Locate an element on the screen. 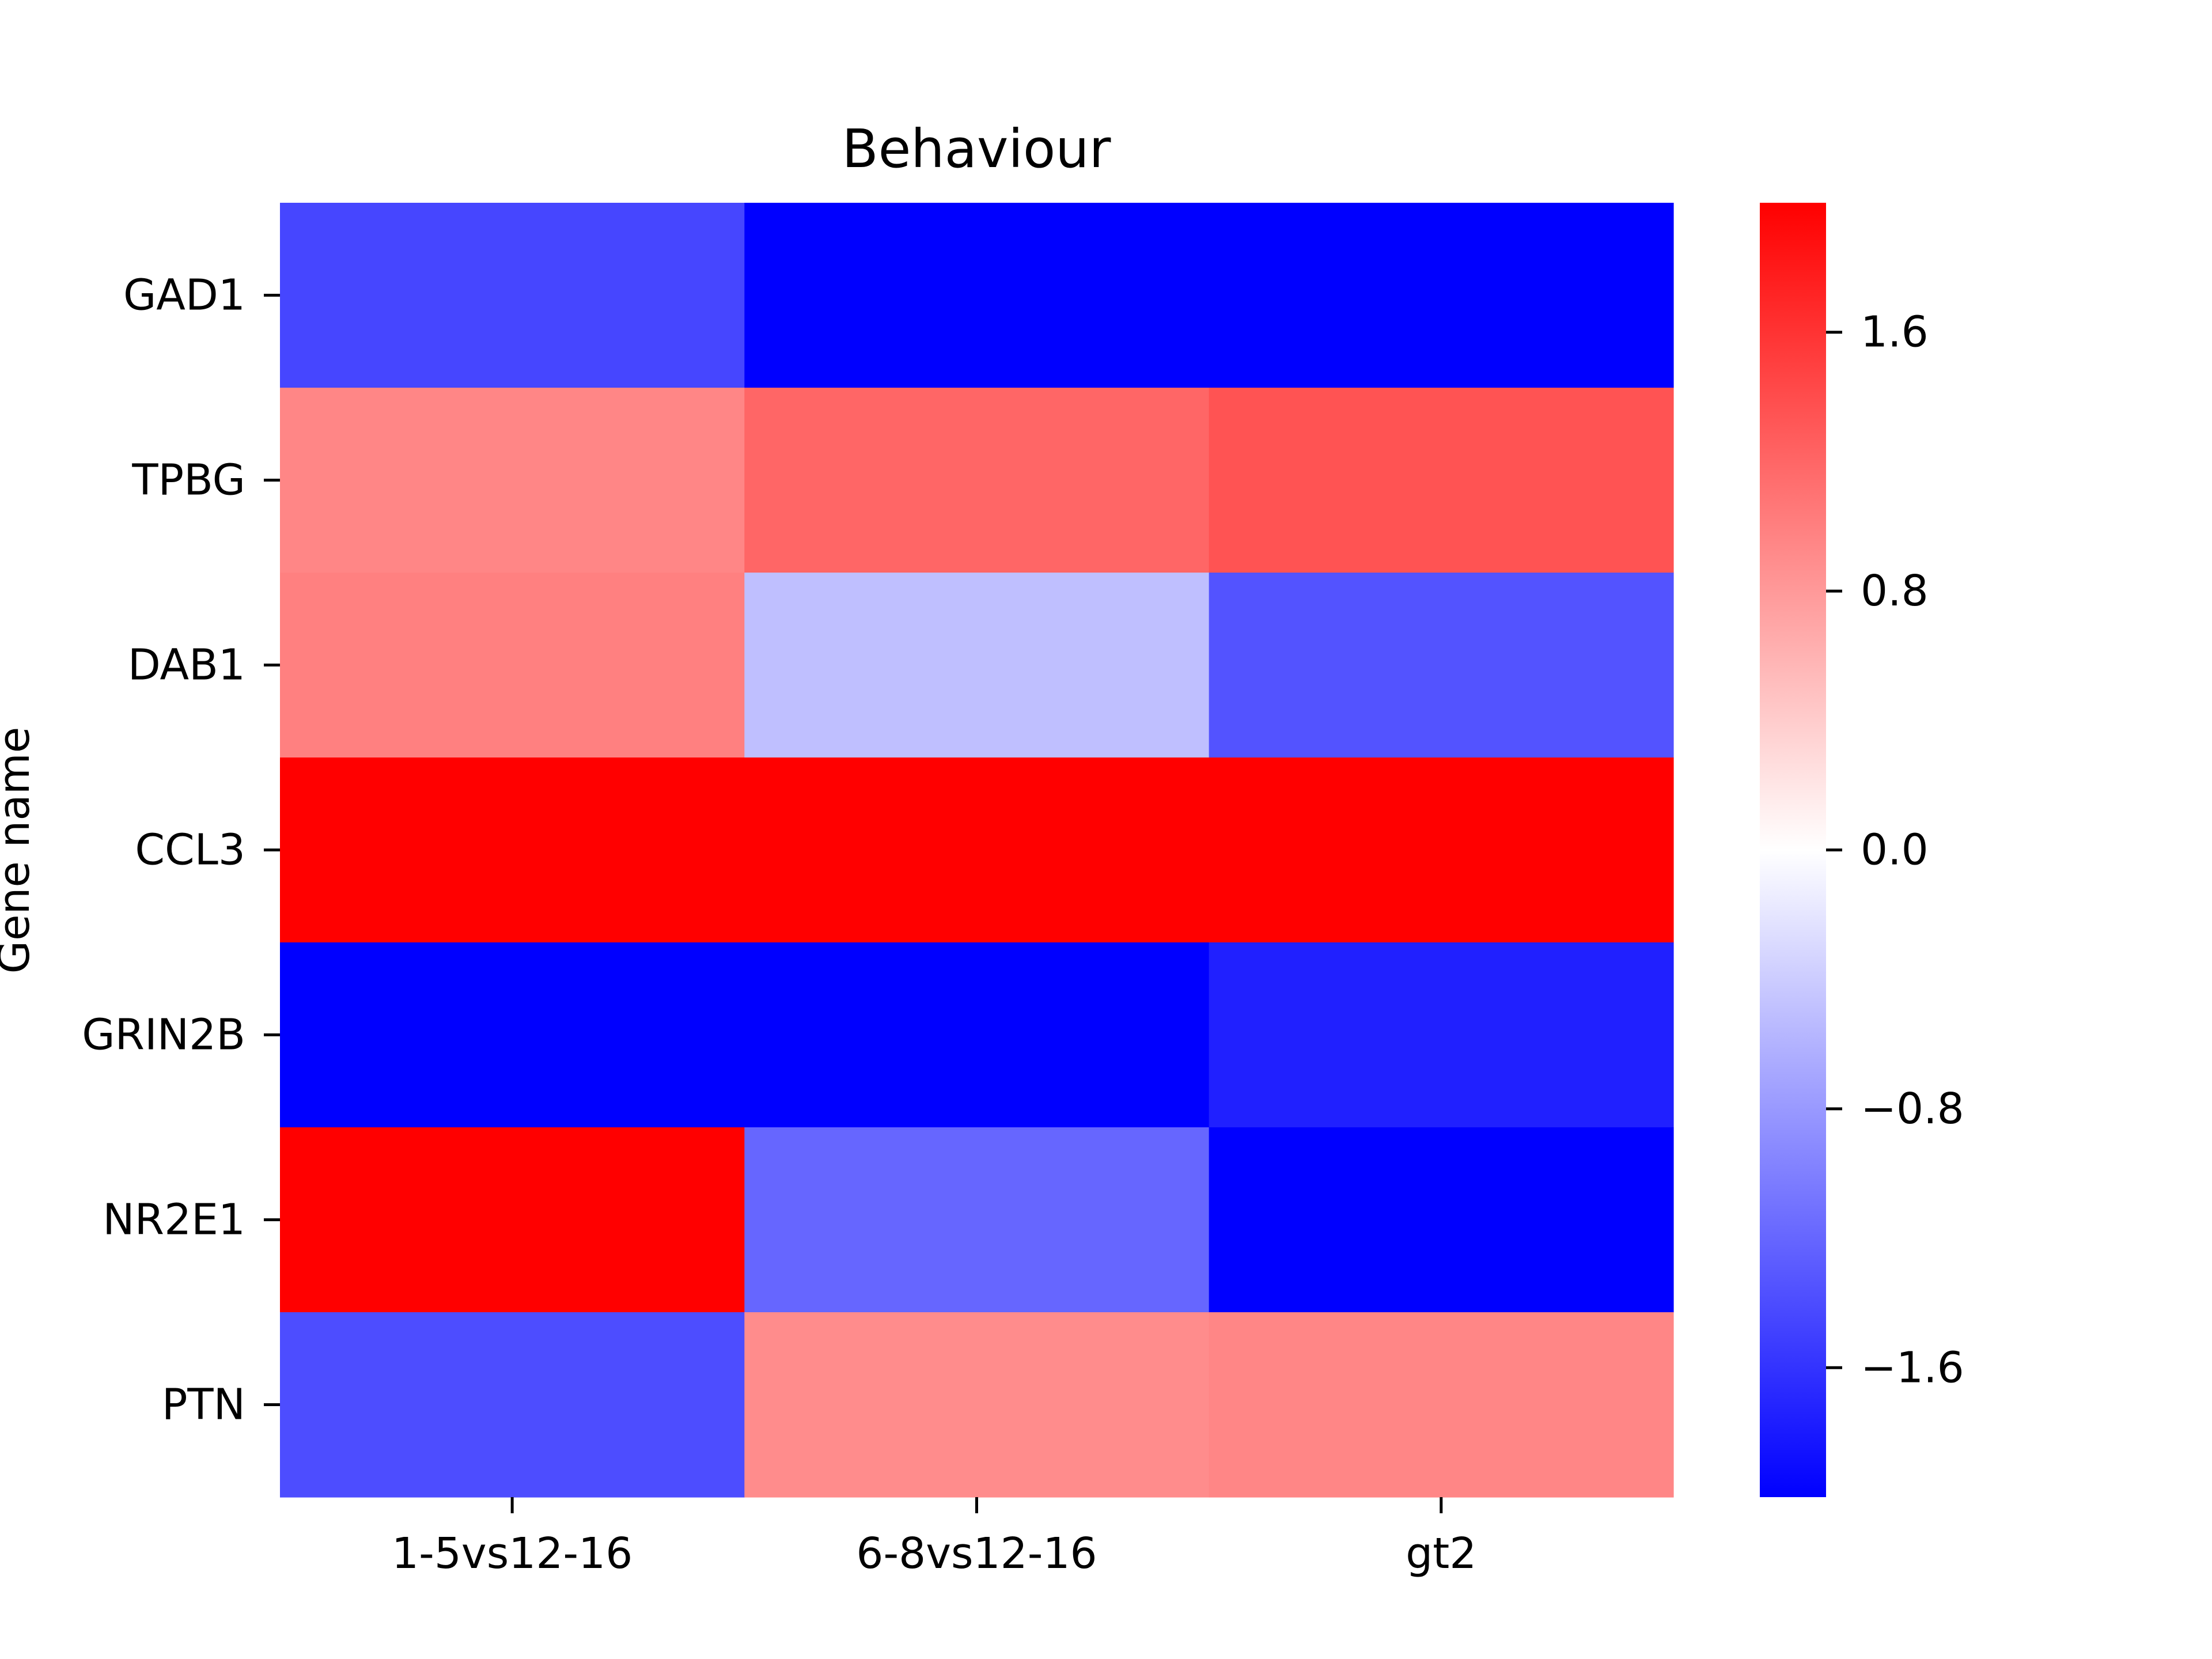  y-axis-ticks: GAD1 TPBG DAB1 CCL3 GRIN2B NR2E1 PTN is located at coordinates (181, 850).